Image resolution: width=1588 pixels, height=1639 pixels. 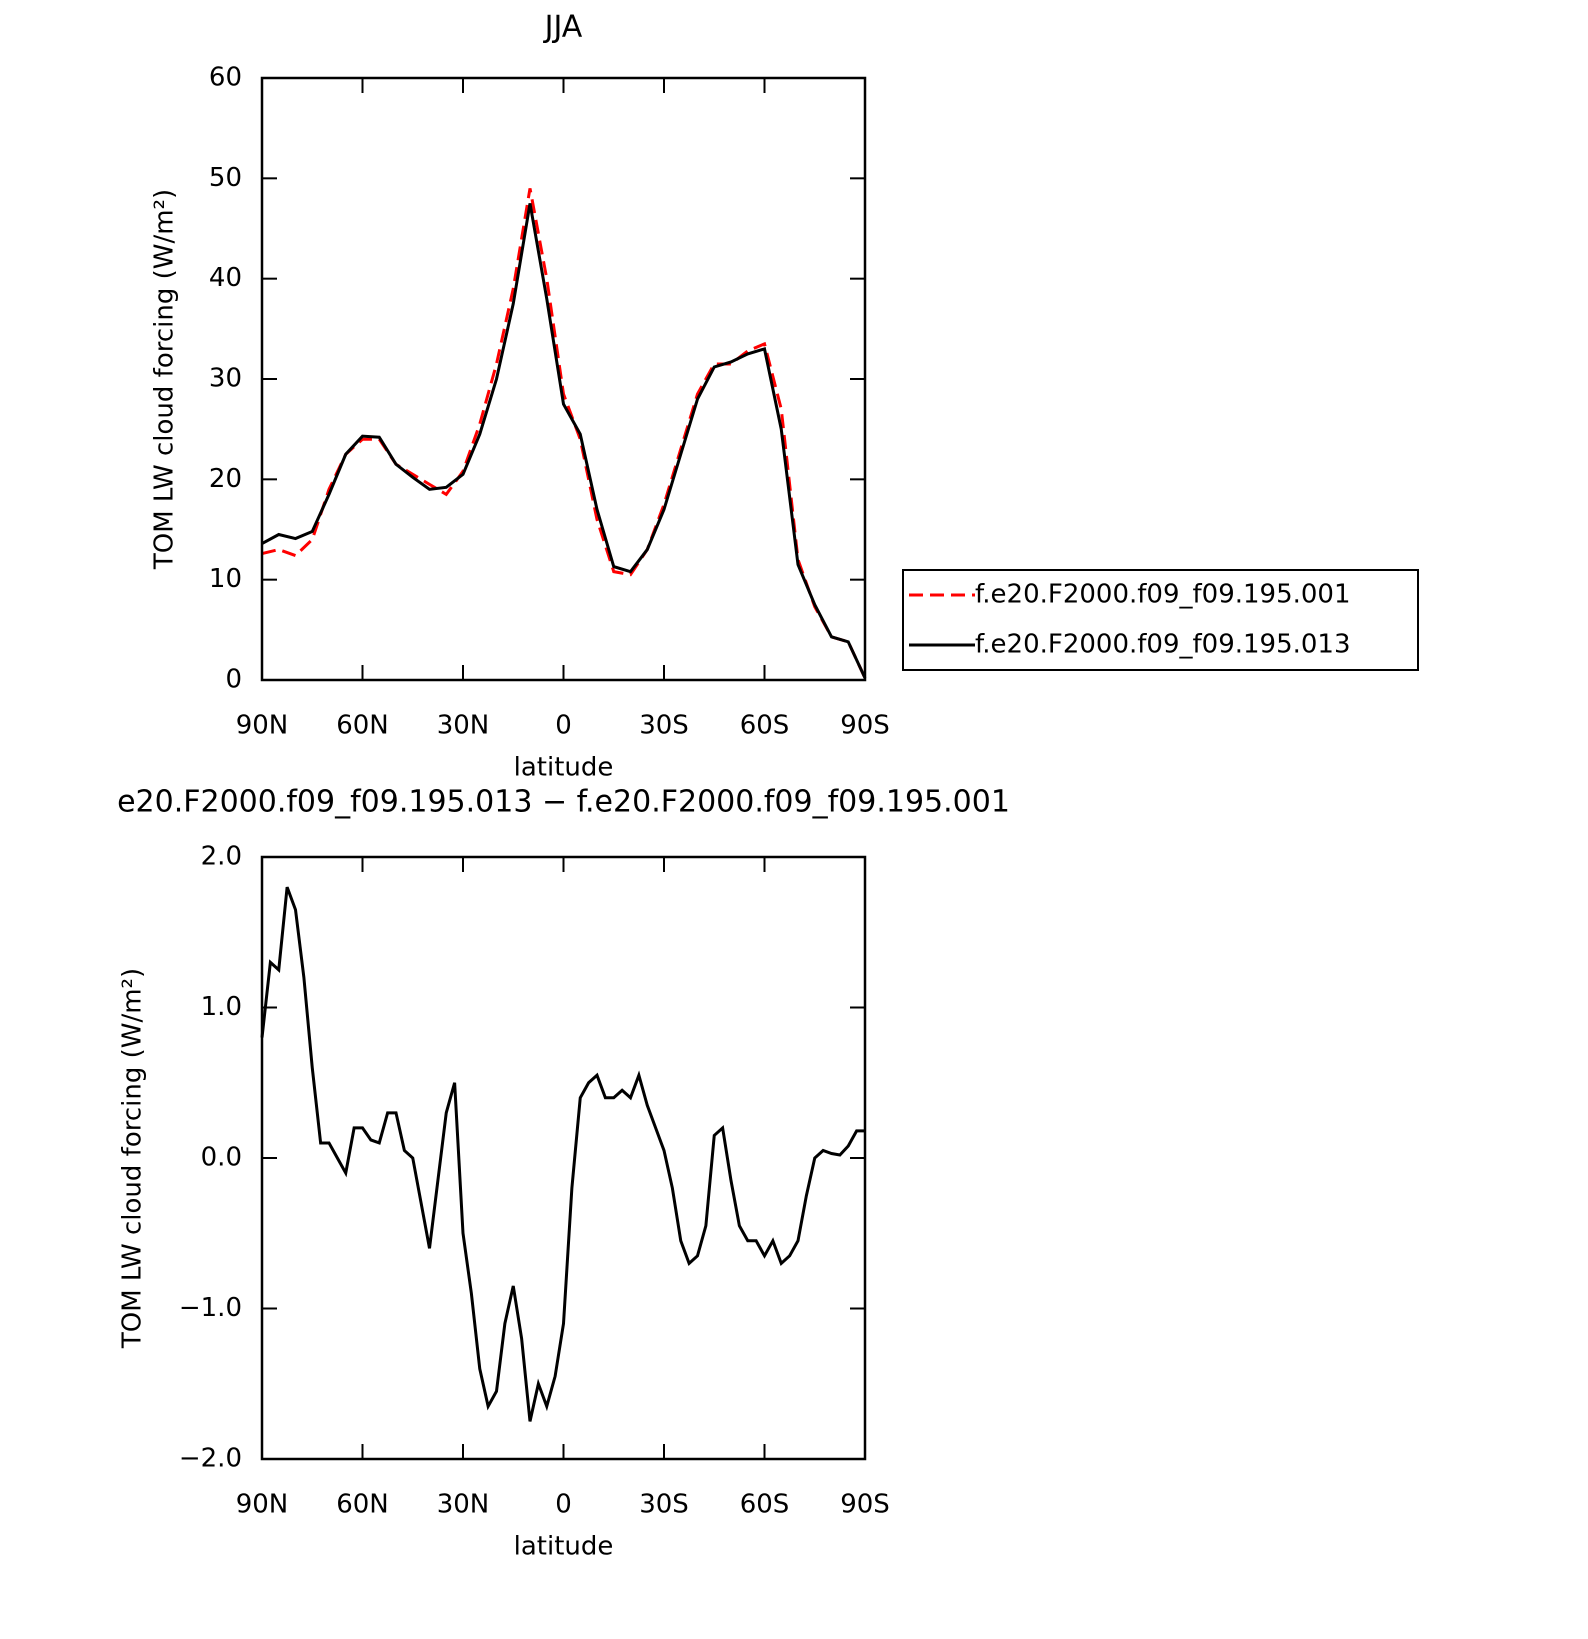 What do you see at coordinates (233, 680) in the screenshot?
I see `y-tick-label: 0` at bounding box center [233, 680].